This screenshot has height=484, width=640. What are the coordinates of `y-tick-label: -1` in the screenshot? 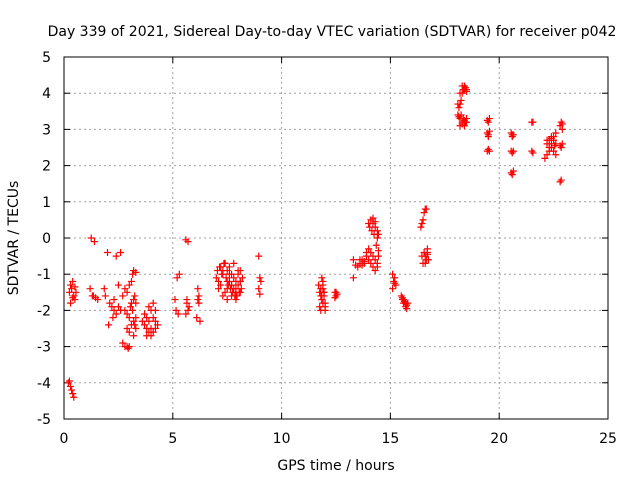 It's located at (44, 275).